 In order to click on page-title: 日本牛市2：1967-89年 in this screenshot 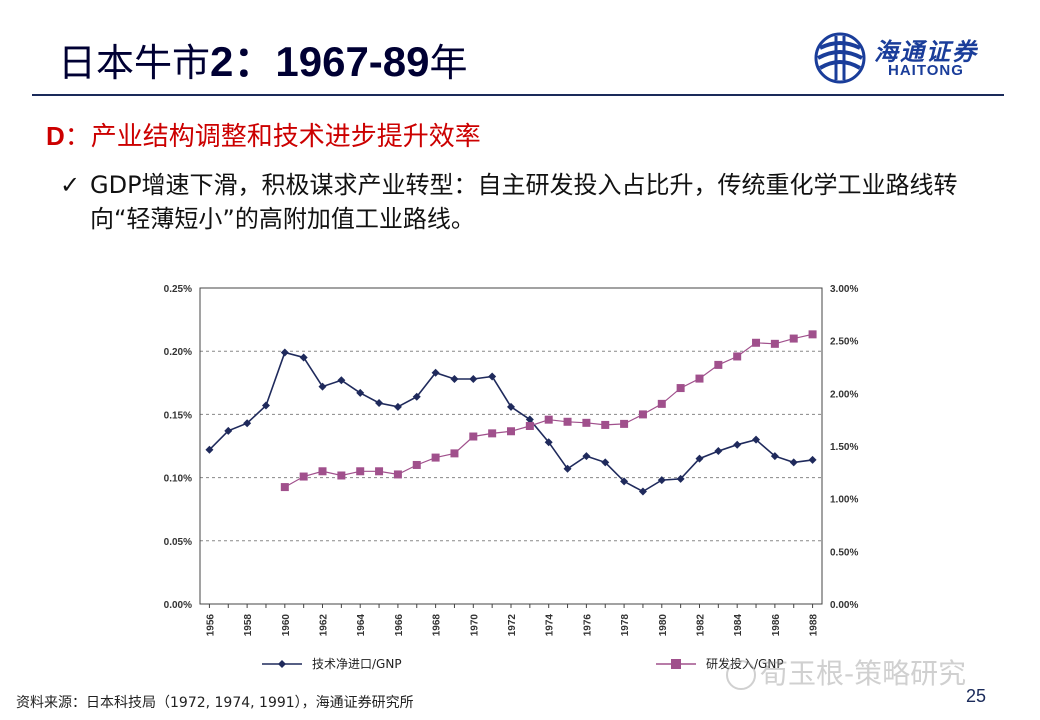, I will do `click(263, 58)`.